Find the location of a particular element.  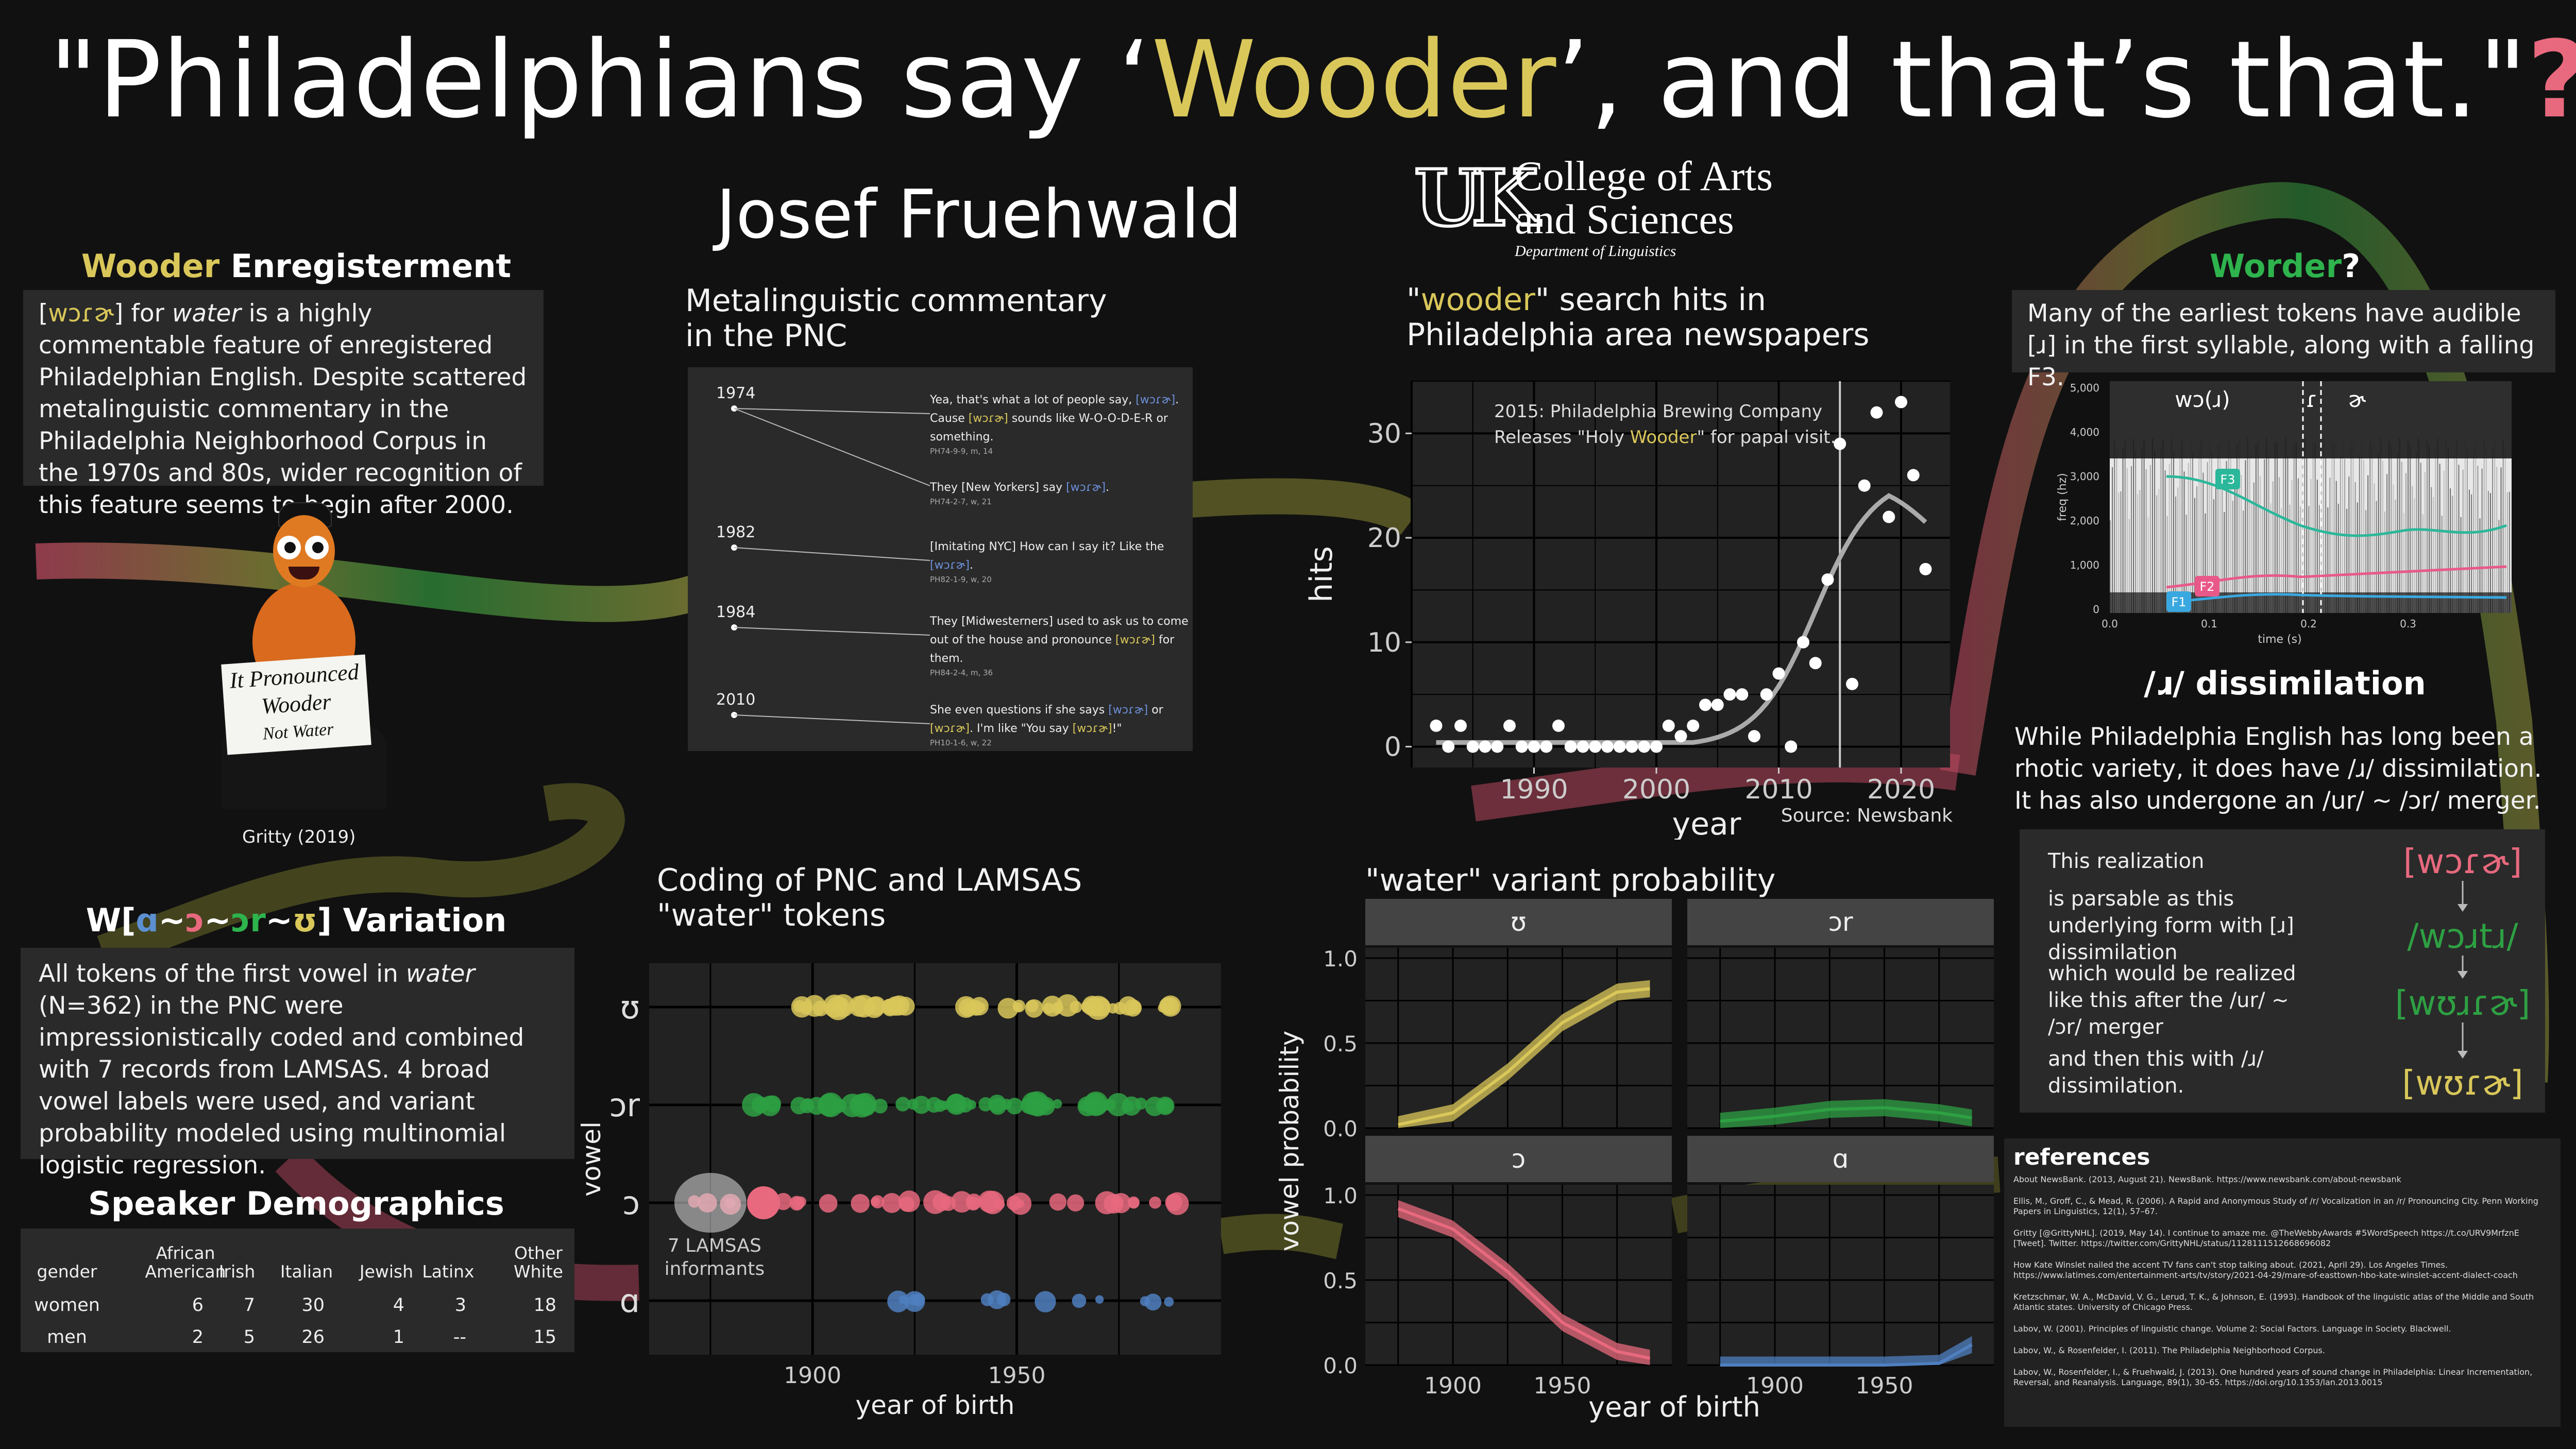

meta-quote-line: Cause [wɔɾɚ] sounds like W-O-O-D-E-R or is located at coordinates (1049, 418).